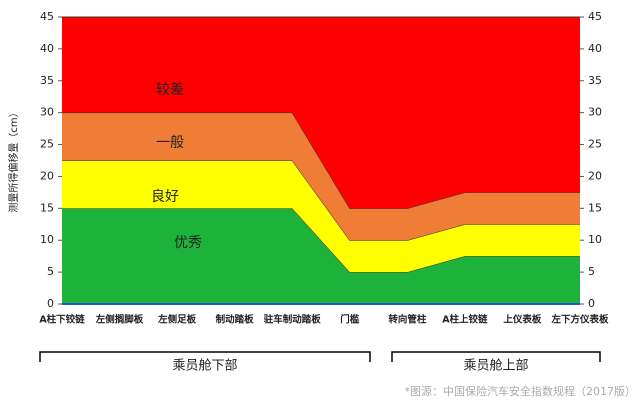 The image size is (640, 408). What do you see at coordinates (47, 48) in the screenshot?
I see `y-tick-label: 40` at bounding box center [47, 48].